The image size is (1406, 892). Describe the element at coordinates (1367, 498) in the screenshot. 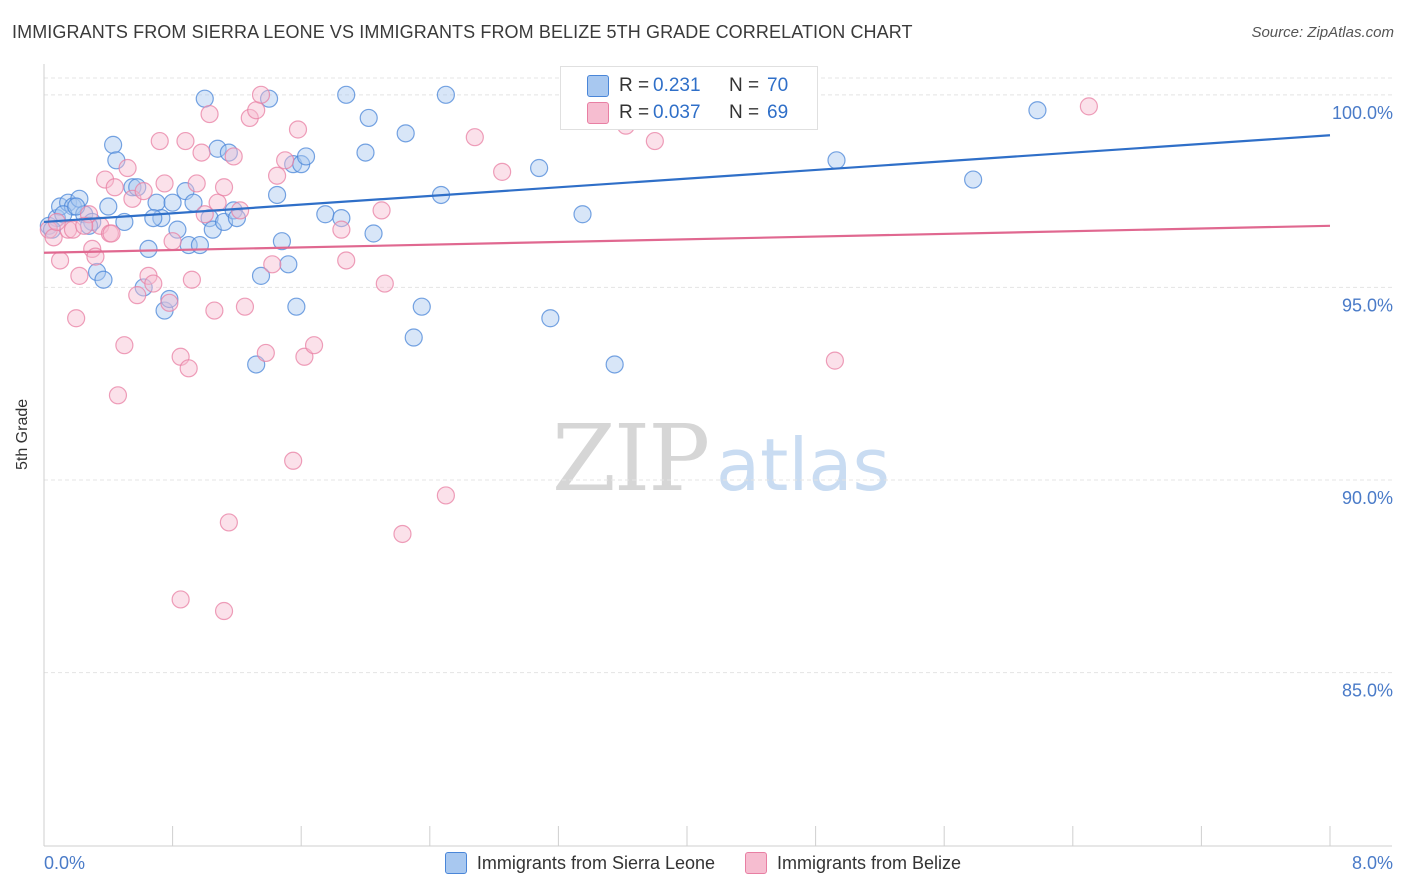

I see `y-tick-label: 90.0%` at that location.